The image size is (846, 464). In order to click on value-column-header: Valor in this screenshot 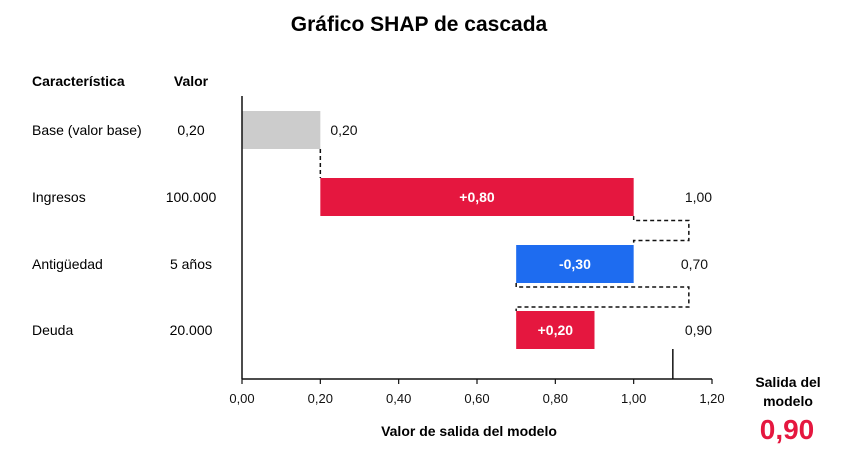, I will do `click(191, 81)`.